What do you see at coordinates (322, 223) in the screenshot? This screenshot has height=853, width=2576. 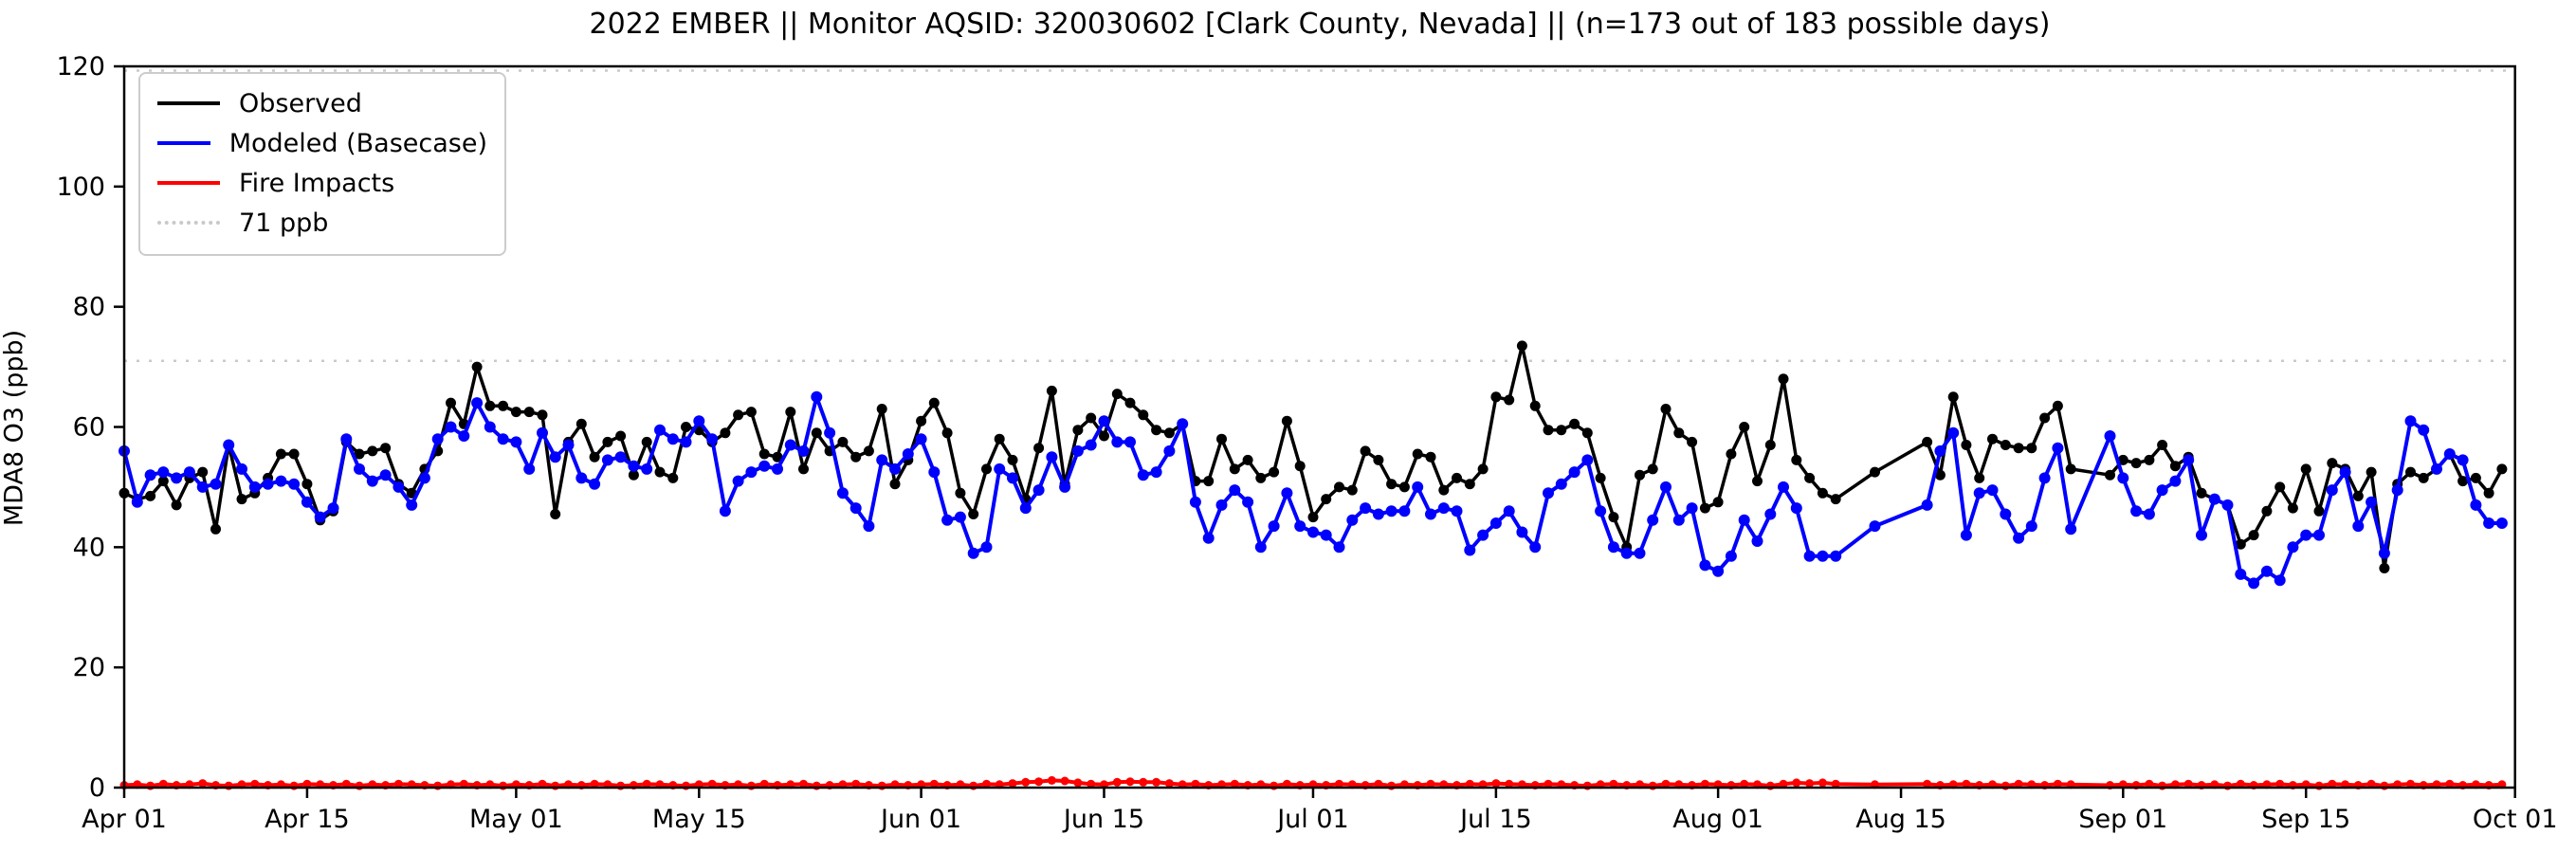 I see `legend-item-71-ppb: 71 ppb` at bounding box center [322, 223].